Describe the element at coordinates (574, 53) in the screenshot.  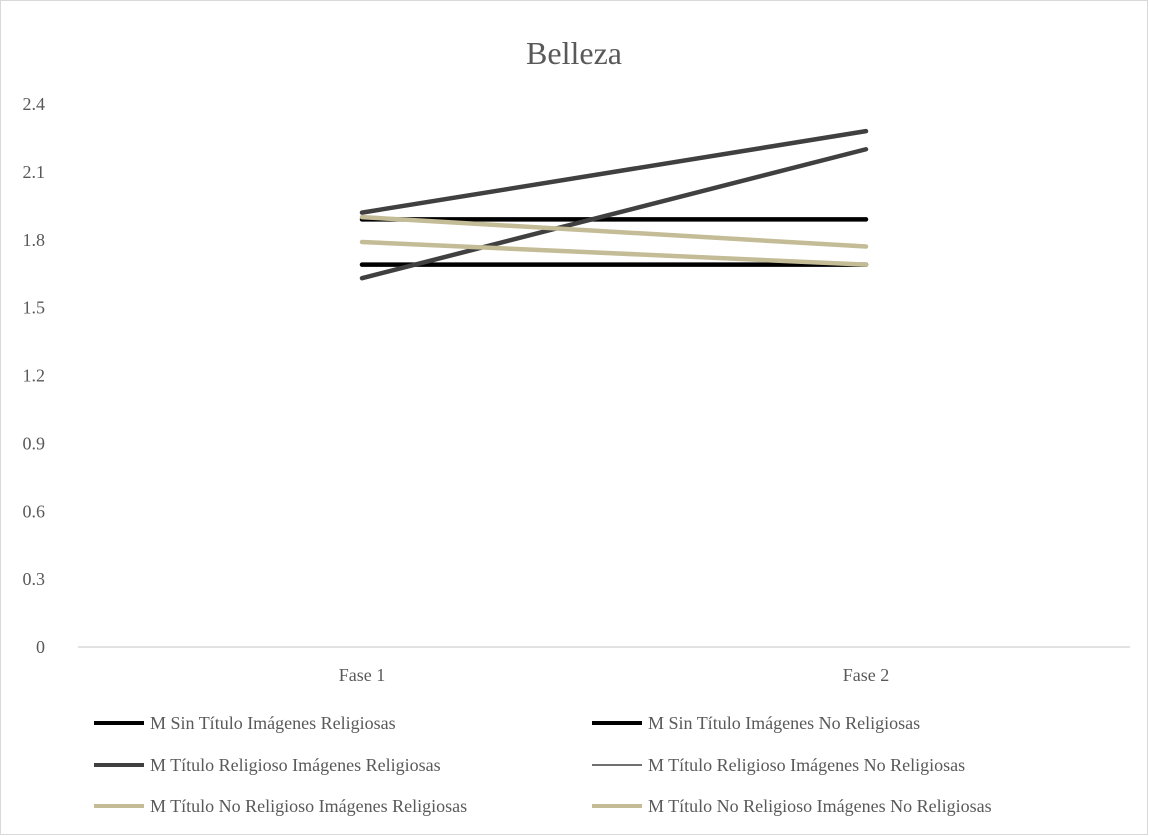
I see `chart-title: Belleza` at that location.